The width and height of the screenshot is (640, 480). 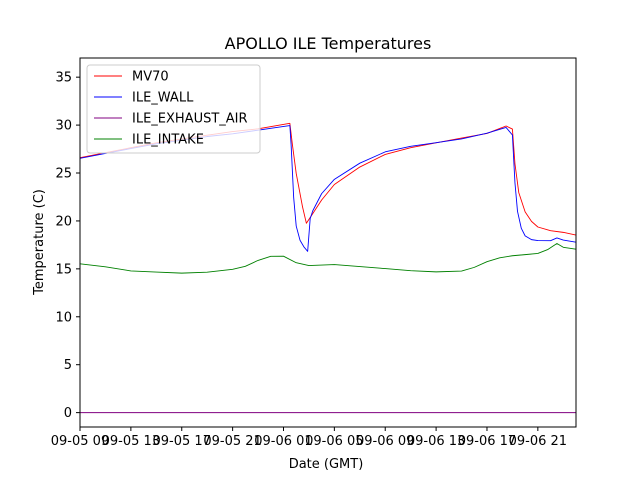 What do you see at coordinates (283, 441) in the screenshot?
I see `x-tick-label: 09-06 01` at bounding box center [283, 441].